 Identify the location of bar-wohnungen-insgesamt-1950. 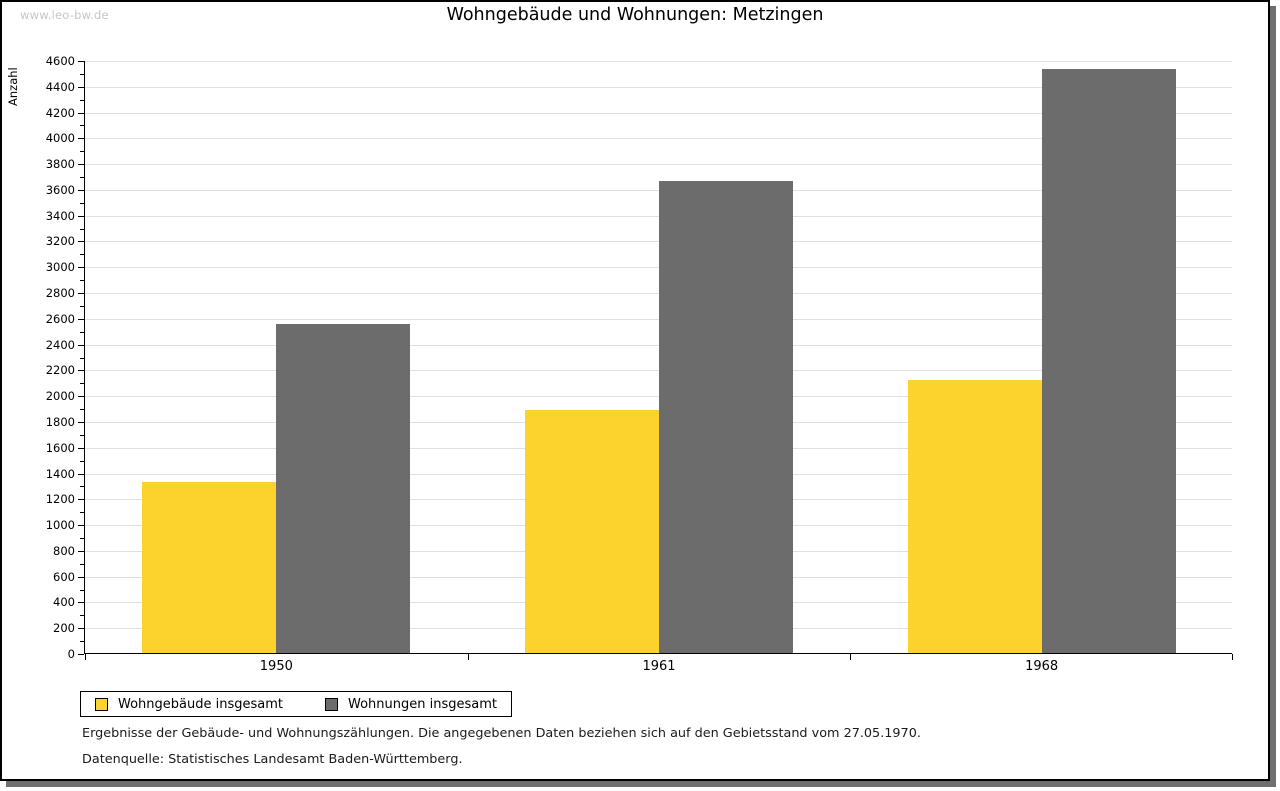
(343, 488).